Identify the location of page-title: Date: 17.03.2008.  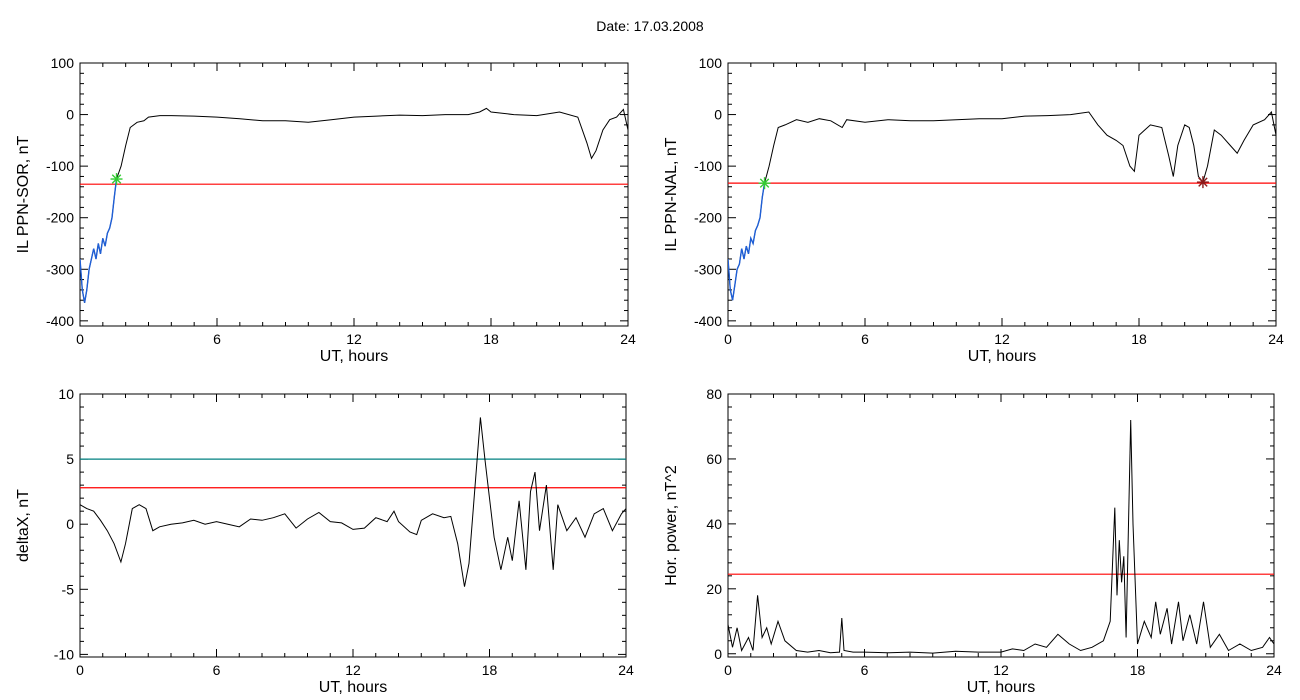
(650, 26).